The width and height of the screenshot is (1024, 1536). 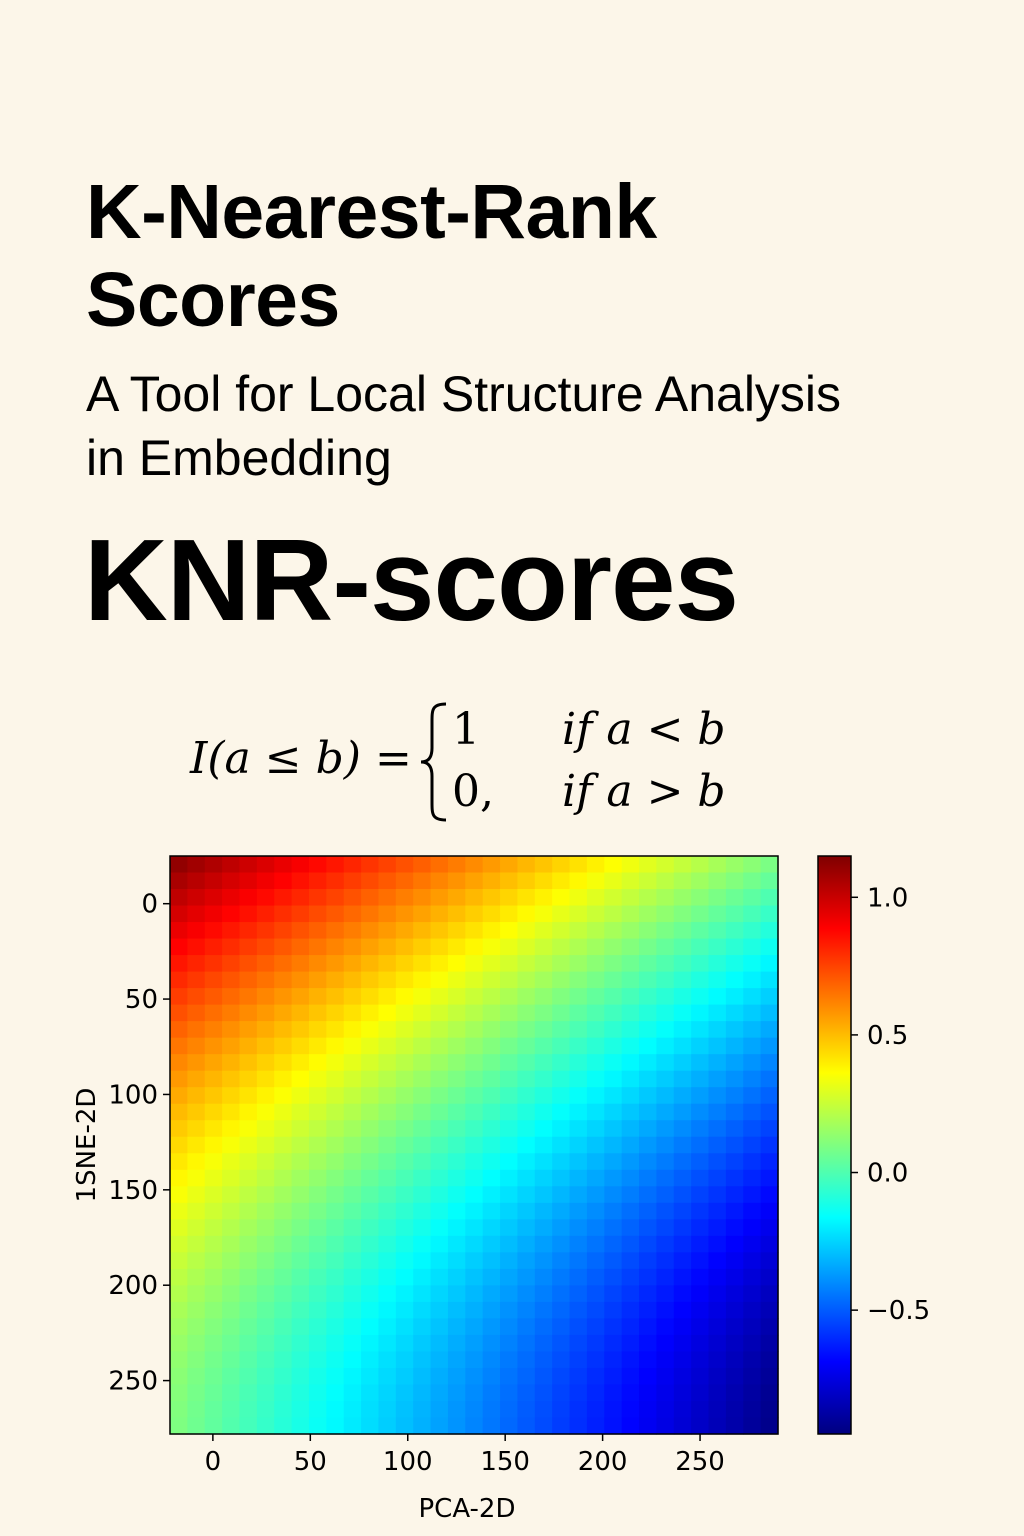 What do you see at coordinates (408, 1462) in the screenshot?
I see `x-tick-label: 100` at bounding box center [408, 1462].